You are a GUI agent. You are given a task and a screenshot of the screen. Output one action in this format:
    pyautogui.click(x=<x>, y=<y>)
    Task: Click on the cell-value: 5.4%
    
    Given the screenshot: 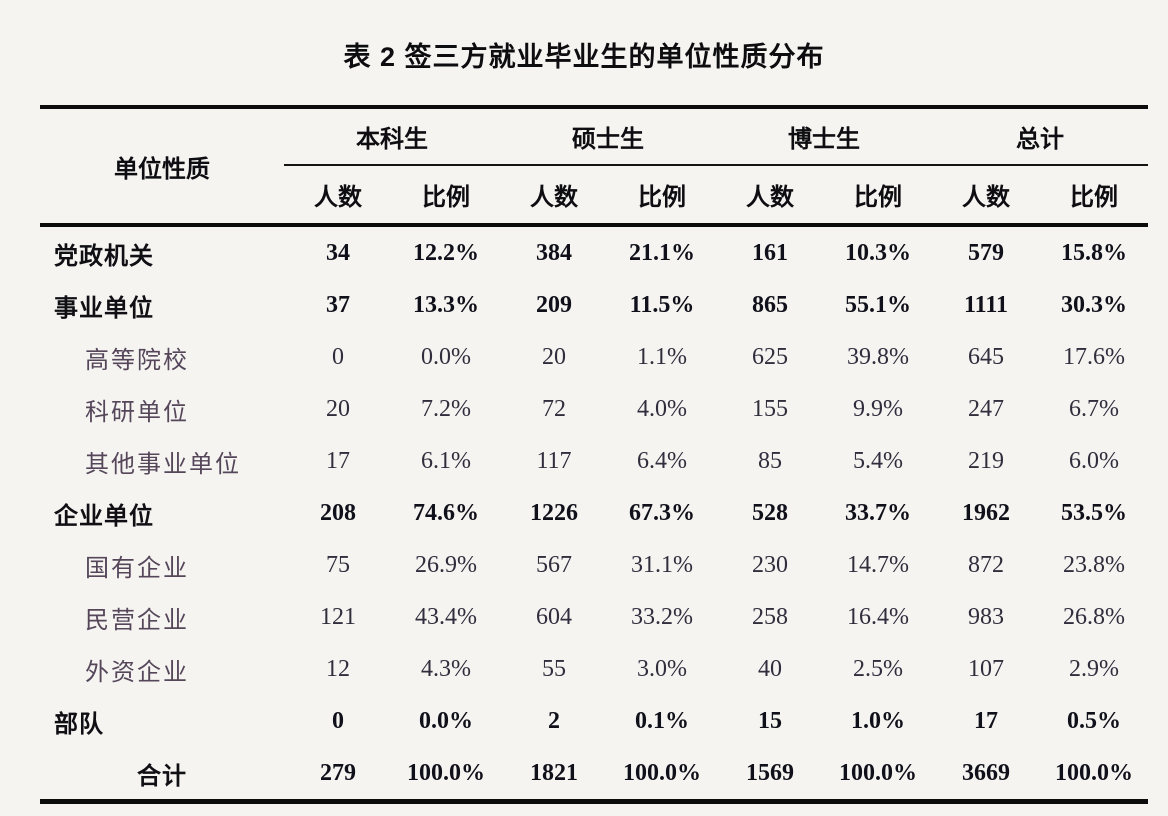 What is the action you would take?
    pyautogui.click(x=878, y=460)
    